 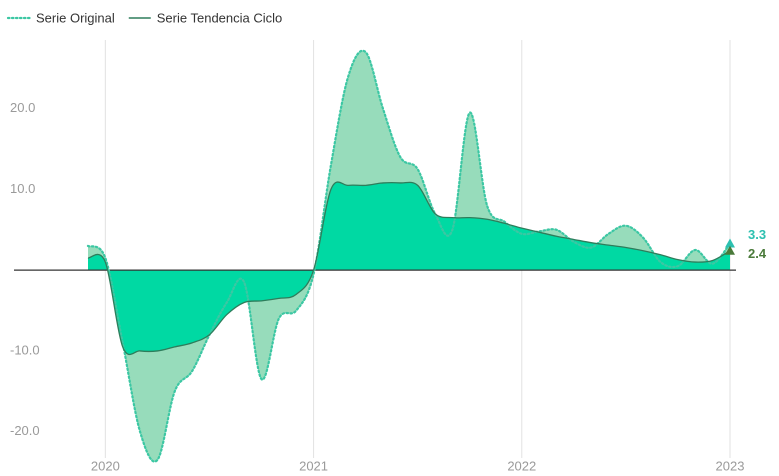 What do you see at coordinates (521, 465) in the screenshot?
I see `x-tick-label: 2022` at bounding box center [521, 465].